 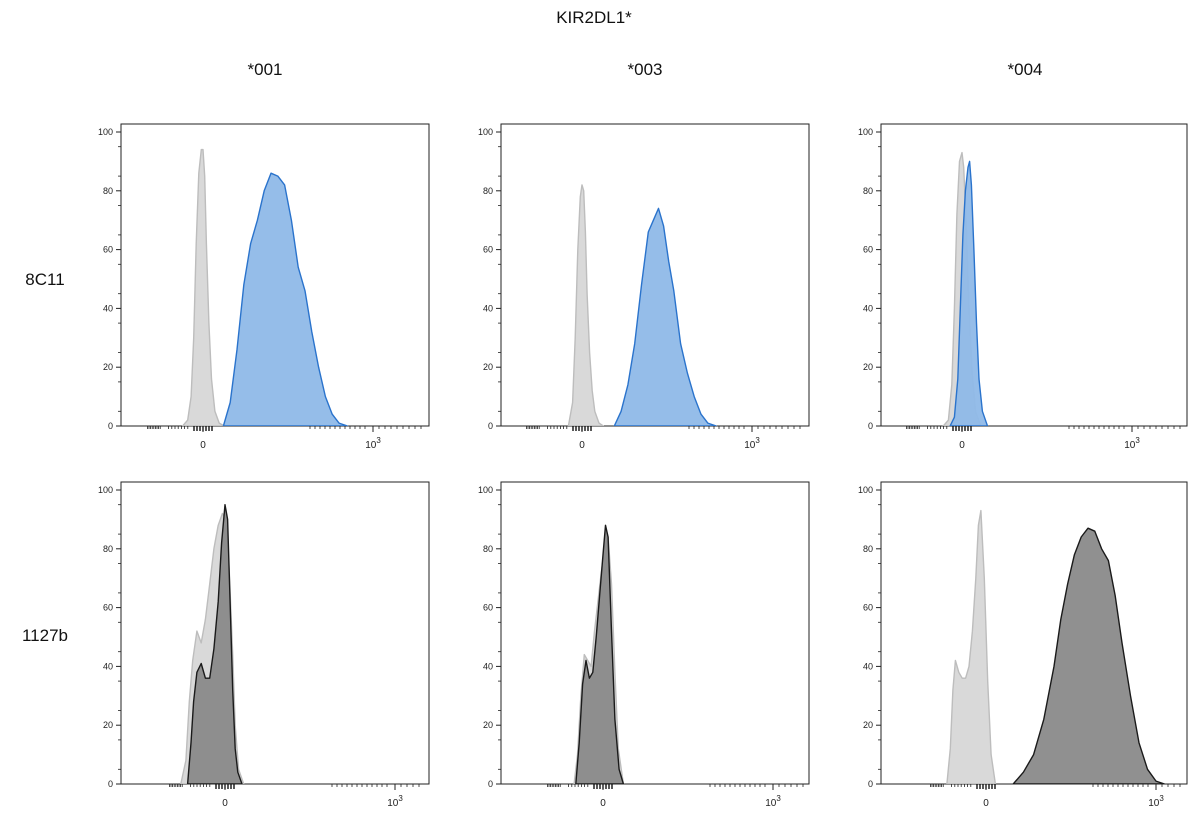 I want to click on histogram-panel-1127b-003: 0 20 40 60 80 100 0 103, so click(x=644, y=645).